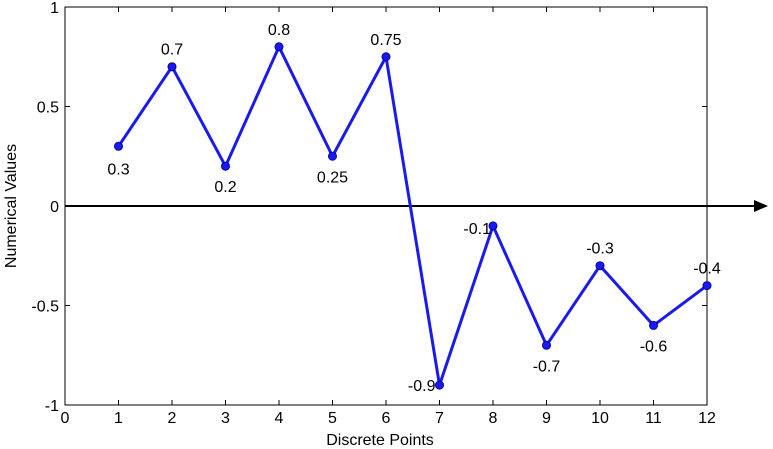  I want to click on data-label: -0.7, so click(547, 366).